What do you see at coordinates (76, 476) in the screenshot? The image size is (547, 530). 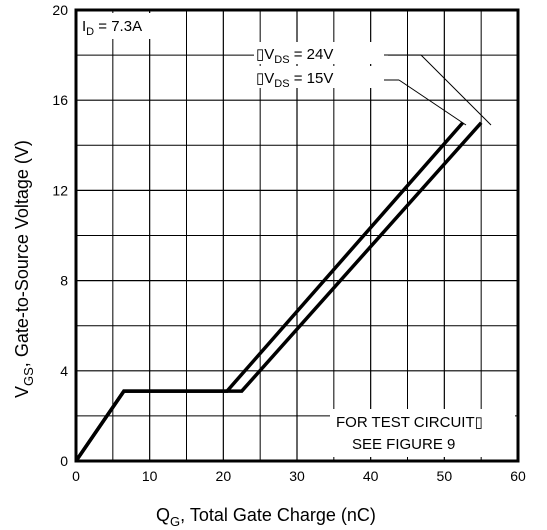 I see `x-tick-label: 0` at bounding box center [76, 476].